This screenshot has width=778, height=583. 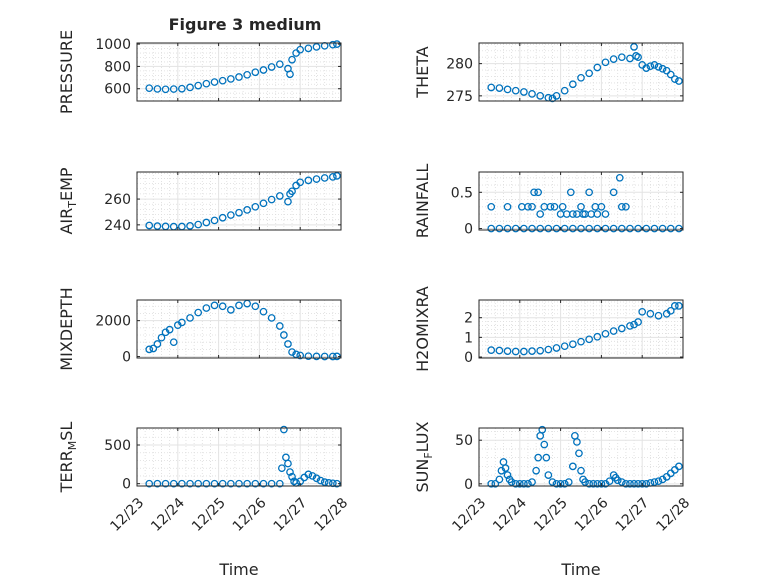 What do you see at coordinates (113, 45) in the screenshot?
I see `y-tick-label: 1000` at bounding box center [113, 45].